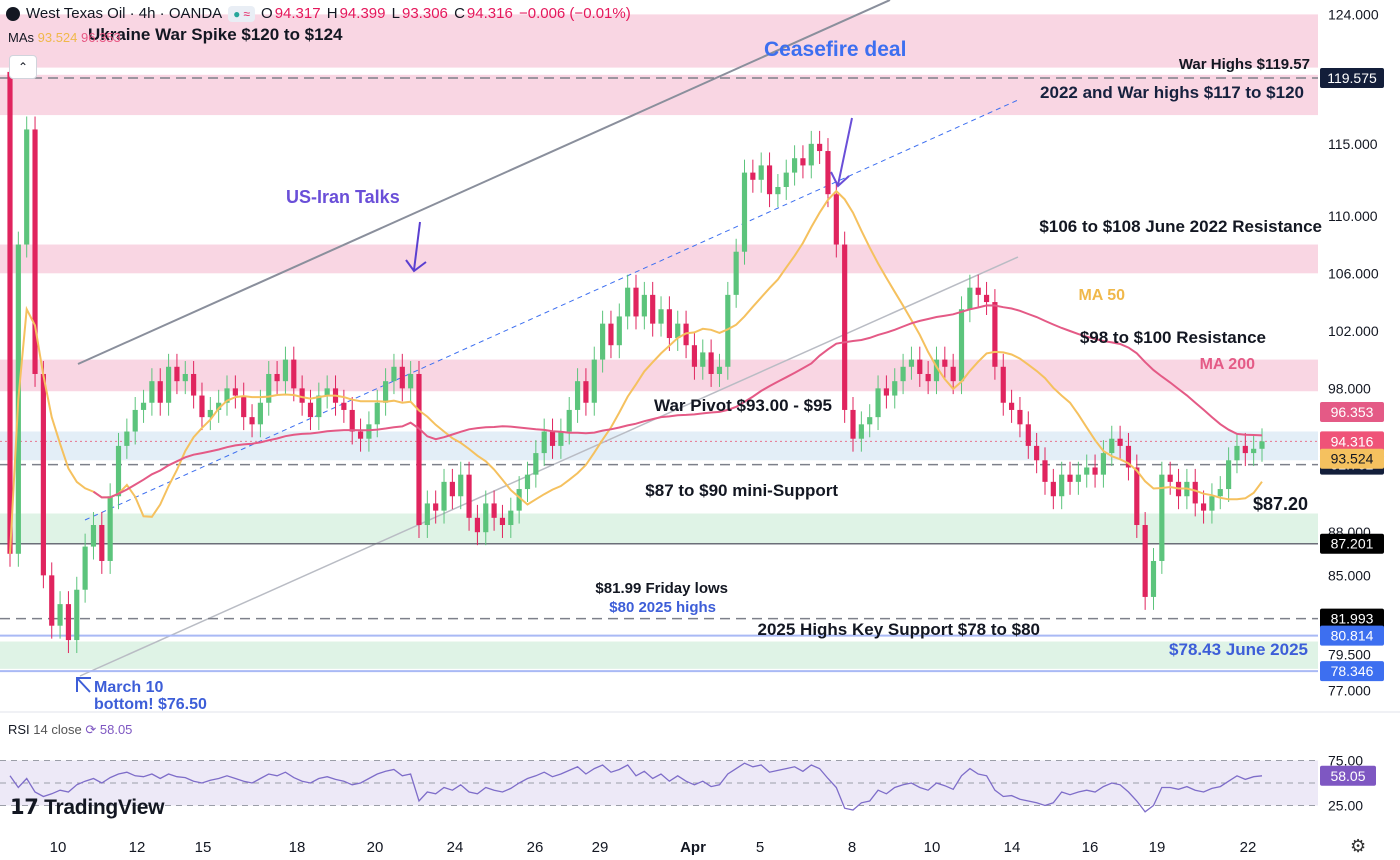  Describe the element at coordinates (1349, 575) in the screenshot. I see `y-tick-label: 85.000` at that location.